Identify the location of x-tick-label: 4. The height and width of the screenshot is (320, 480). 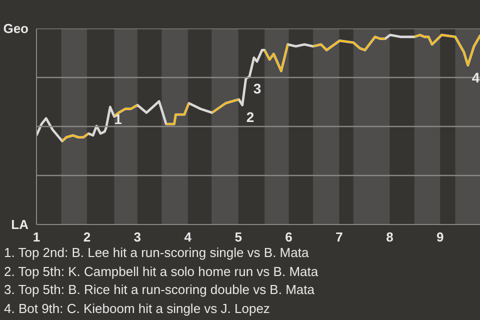
(188, 237).